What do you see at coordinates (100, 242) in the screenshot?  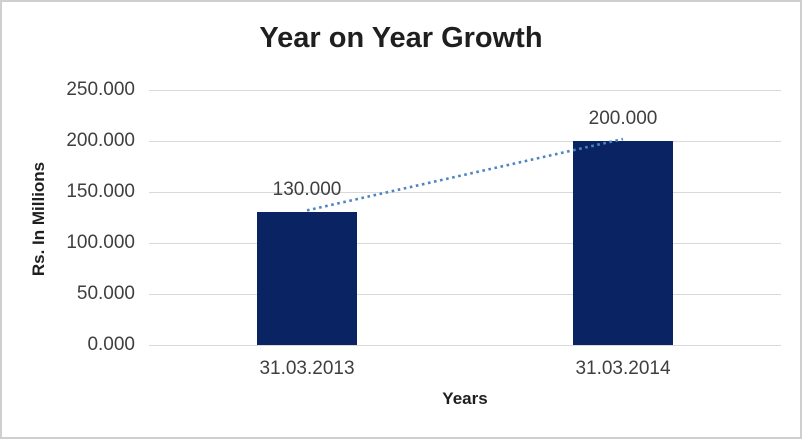 I see `y-axis-tick-label: 100.000` at bounding box center [100, 242].